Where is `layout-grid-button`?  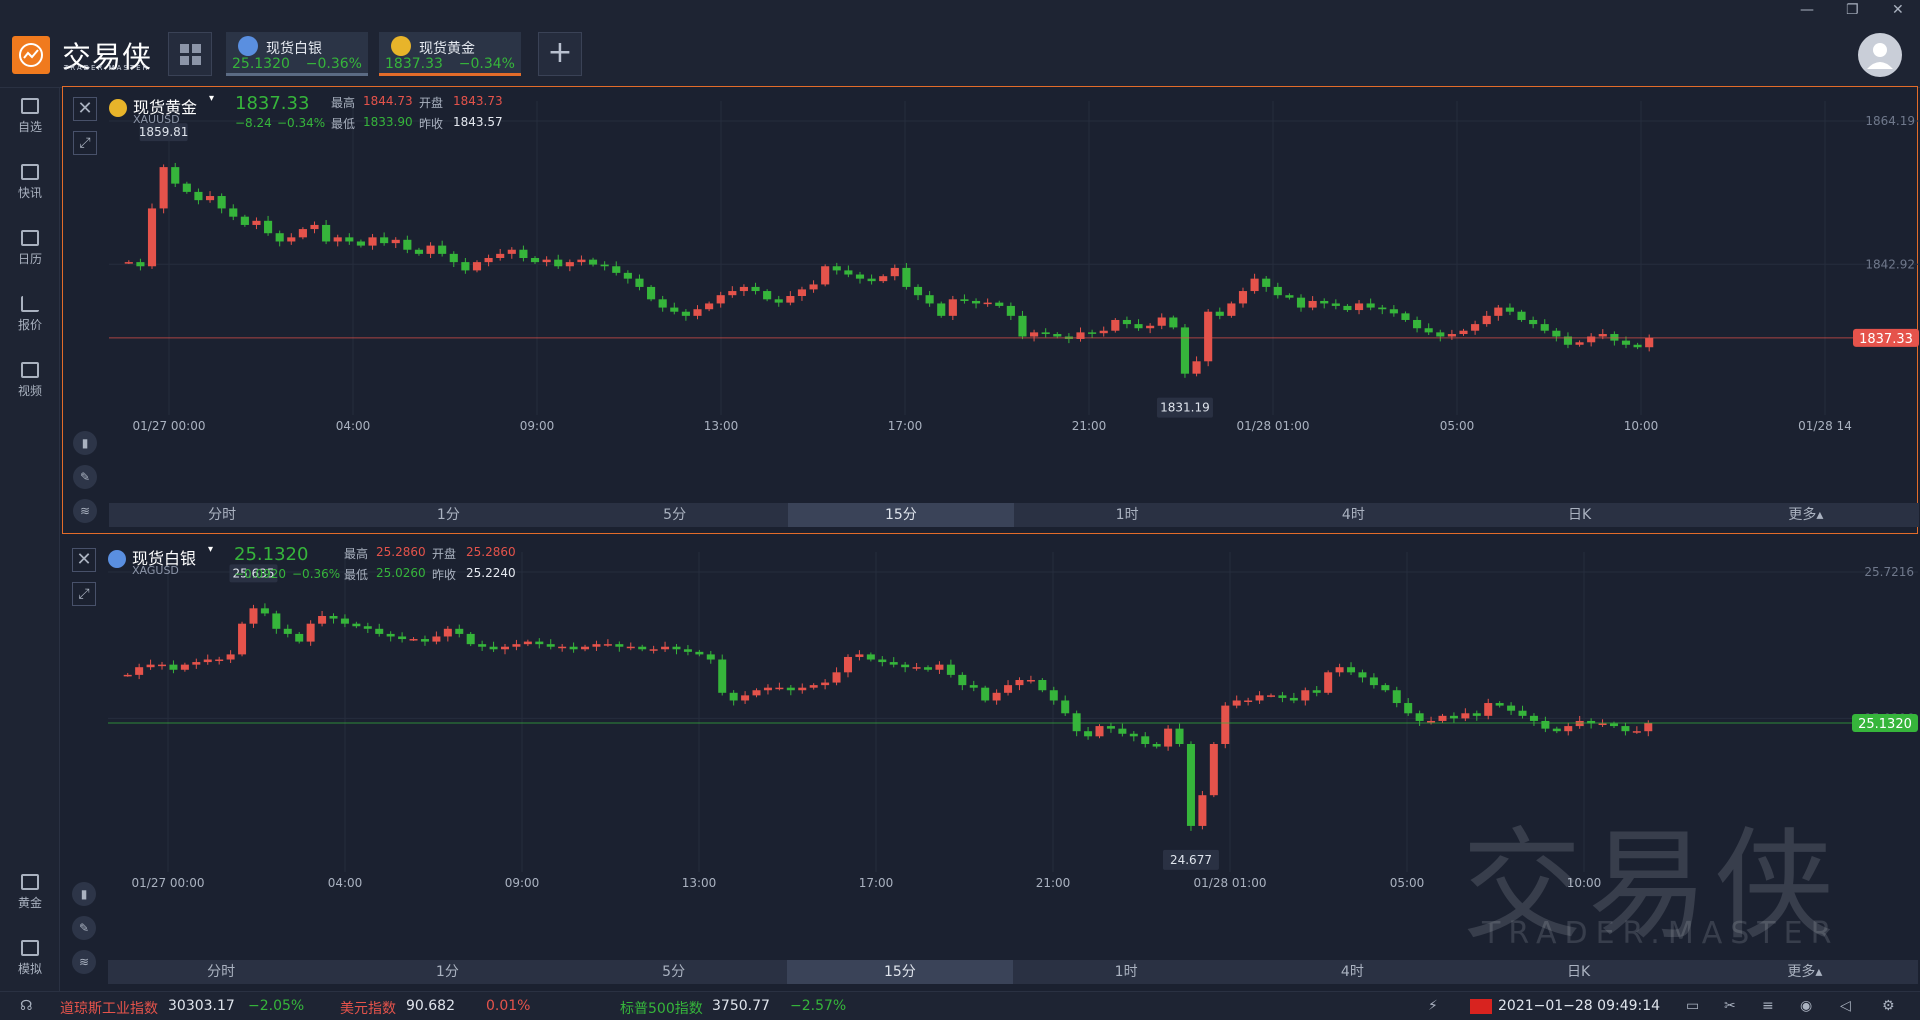
layout-grid-button is located at coordinates (190, 54).